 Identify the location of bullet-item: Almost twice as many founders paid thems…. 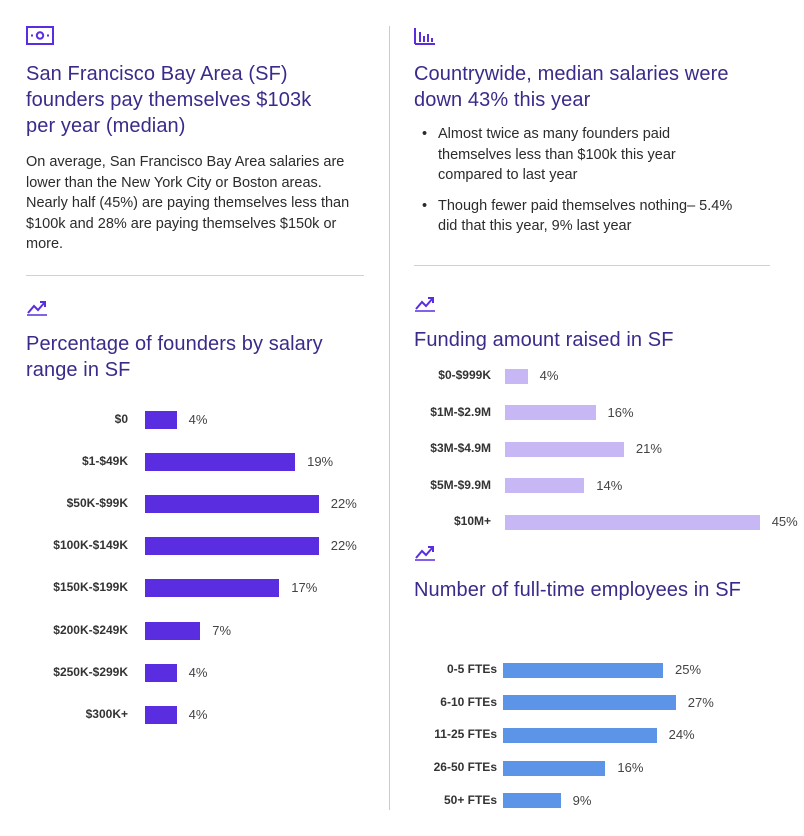
(576, 155).